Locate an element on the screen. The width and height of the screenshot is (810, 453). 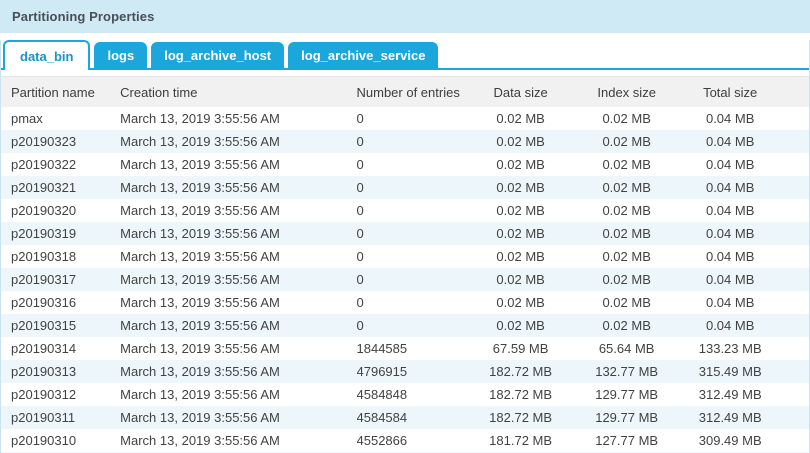
tab-label: log_archive_host is located at coordinates (218, 55).